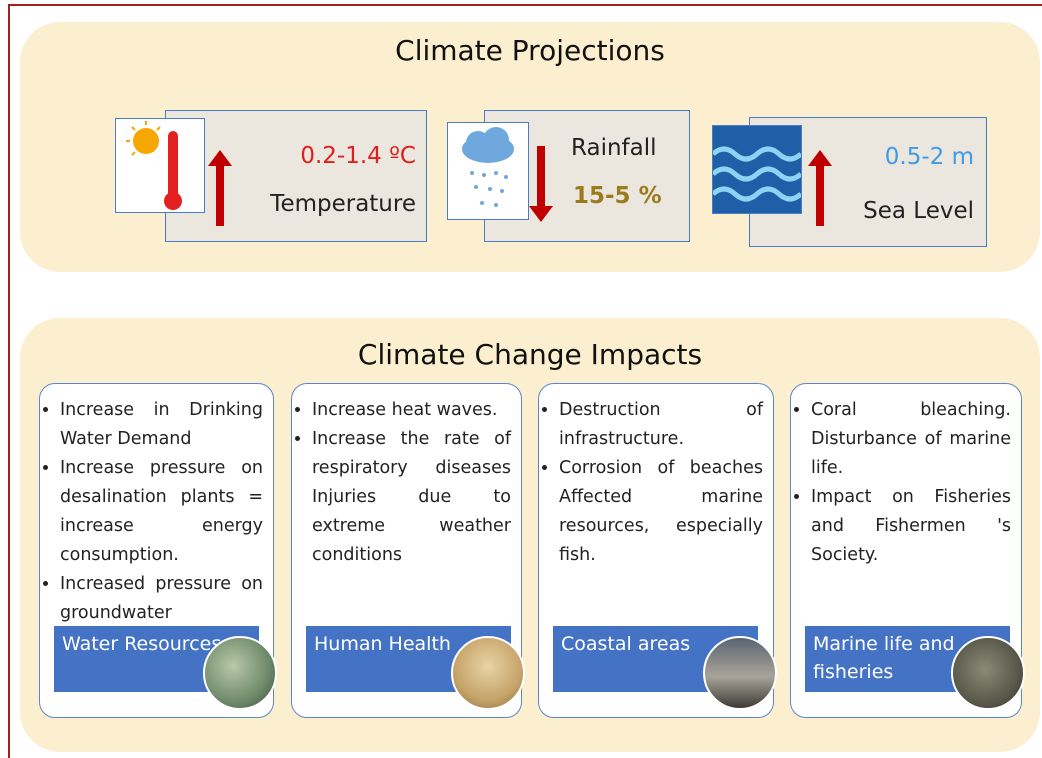 This screenshot has height=758, width=1042. What do you see at coordinates (154, 165) in the screenshot?
I see `sun-thermometer` at bounding box center [154, 165].